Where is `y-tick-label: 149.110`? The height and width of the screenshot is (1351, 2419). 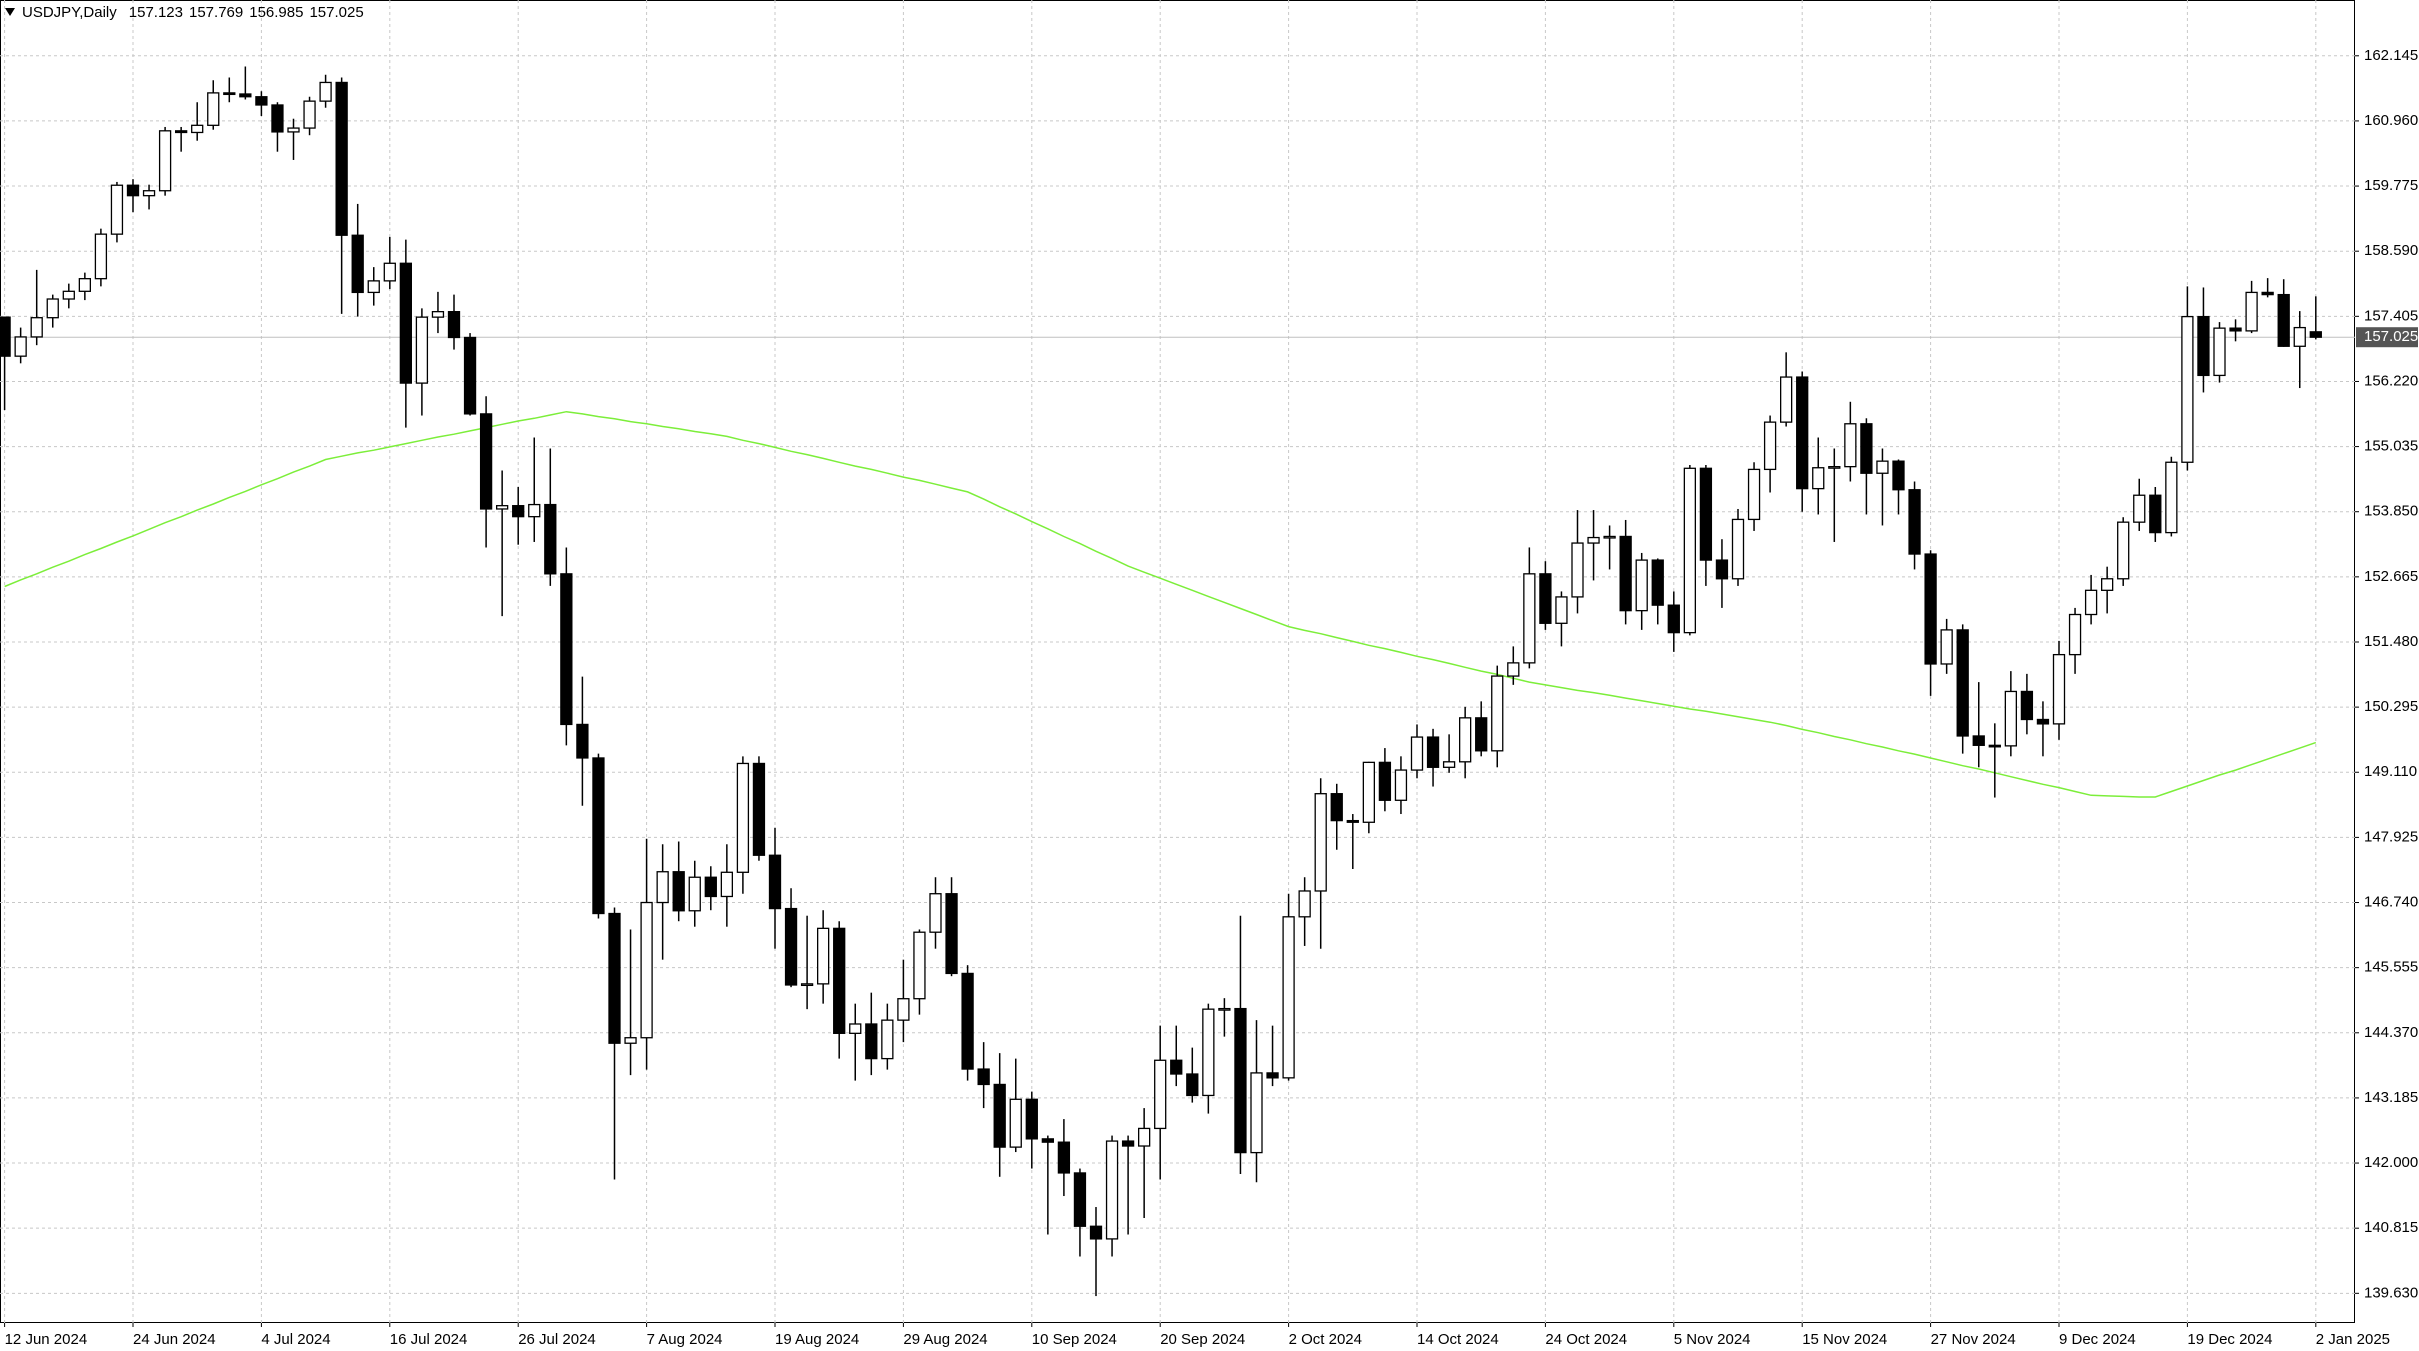
y-tick-label: 149.110 is located at coordinates (2390, 771).